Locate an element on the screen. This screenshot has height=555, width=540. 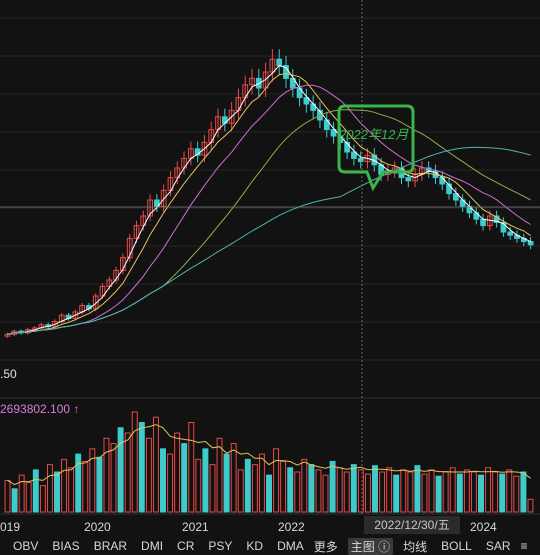
tab-boll: BOLL is located at coordinates (456, 546).